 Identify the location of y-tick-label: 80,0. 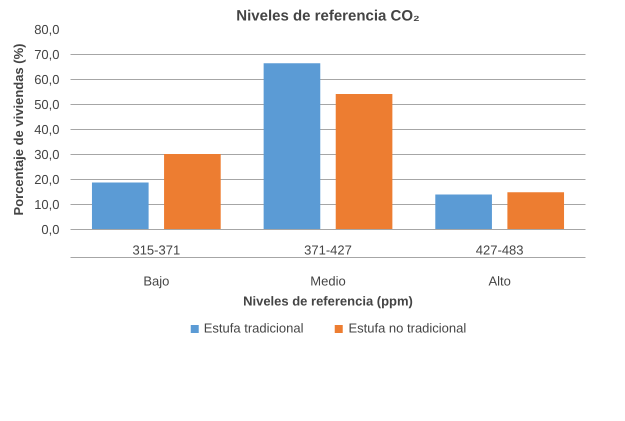
(47, 29).